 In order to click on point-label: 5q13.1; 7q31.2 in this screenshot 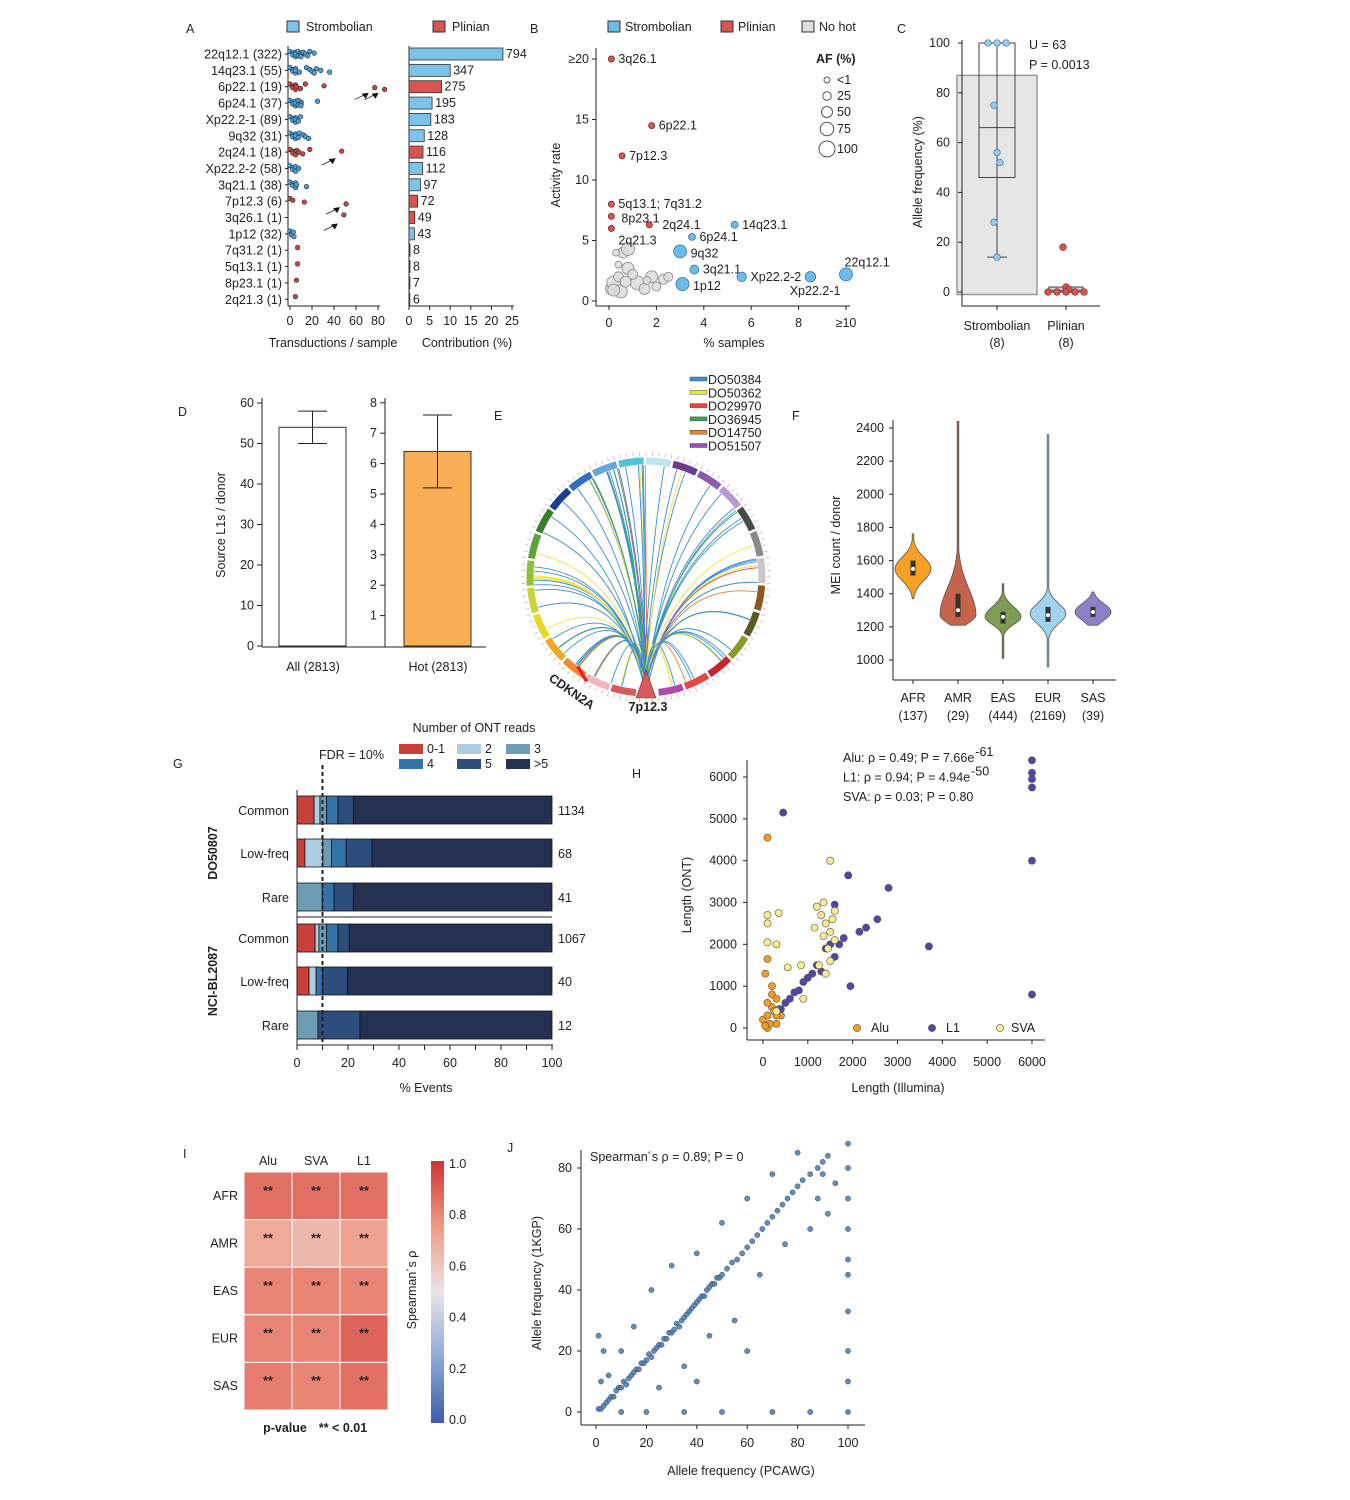, I will do `click(659, 204)`.